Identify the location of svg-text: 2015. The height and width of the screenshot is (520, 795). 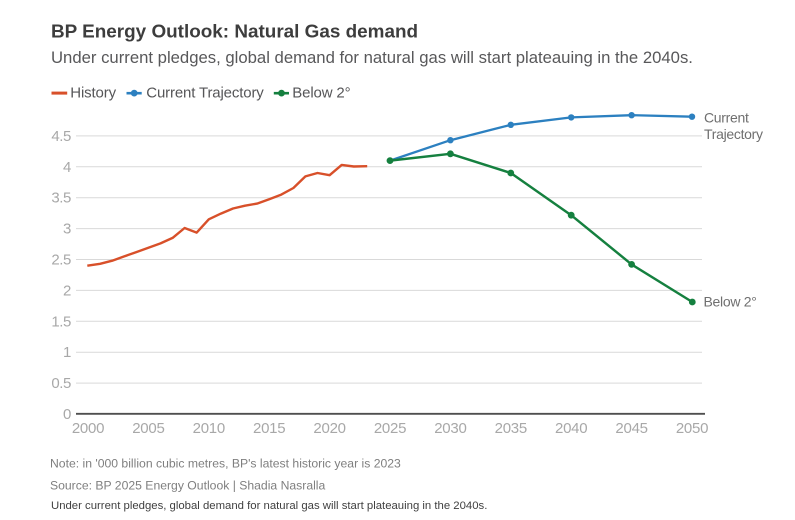
(269, 428).